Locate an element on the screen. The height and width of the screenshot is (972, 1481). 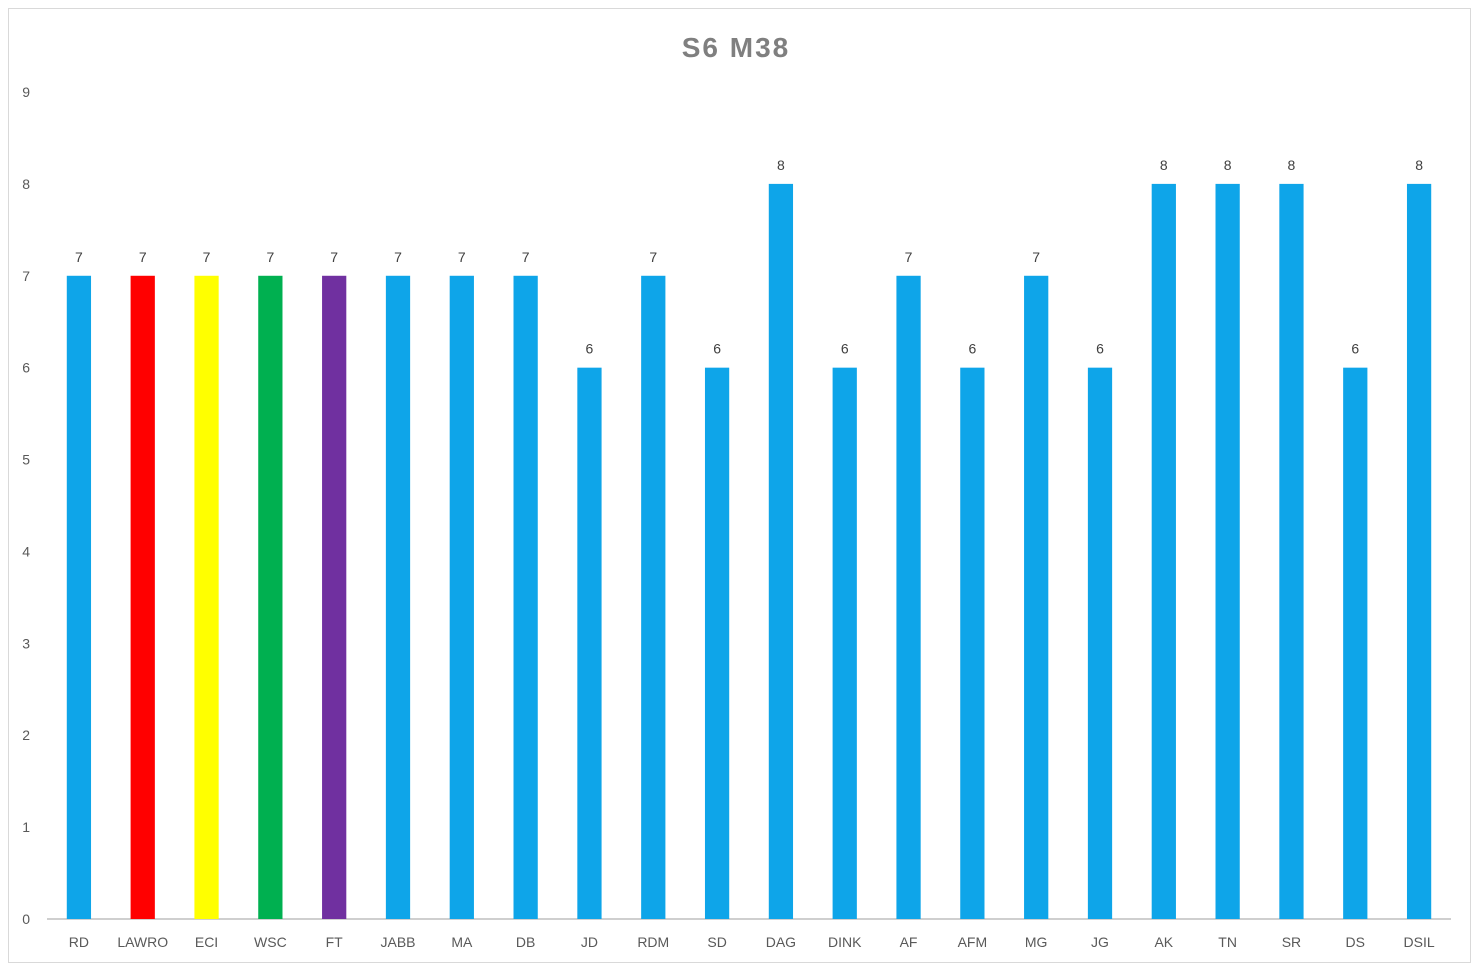
y-tick-label: 9 is located at coordinates (26, 92).